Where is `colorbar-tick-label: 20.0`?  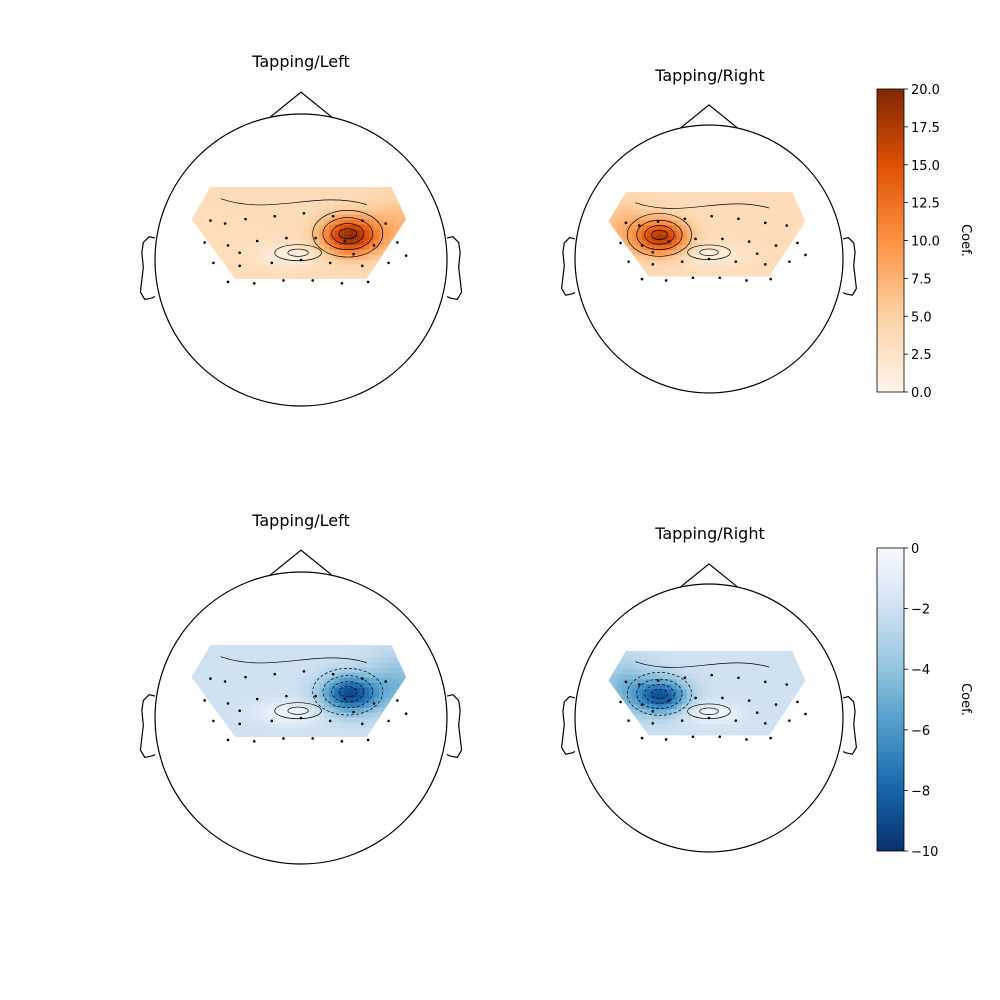 colorbar-tick-label: 20.0 is located at coordinates (925, 90).